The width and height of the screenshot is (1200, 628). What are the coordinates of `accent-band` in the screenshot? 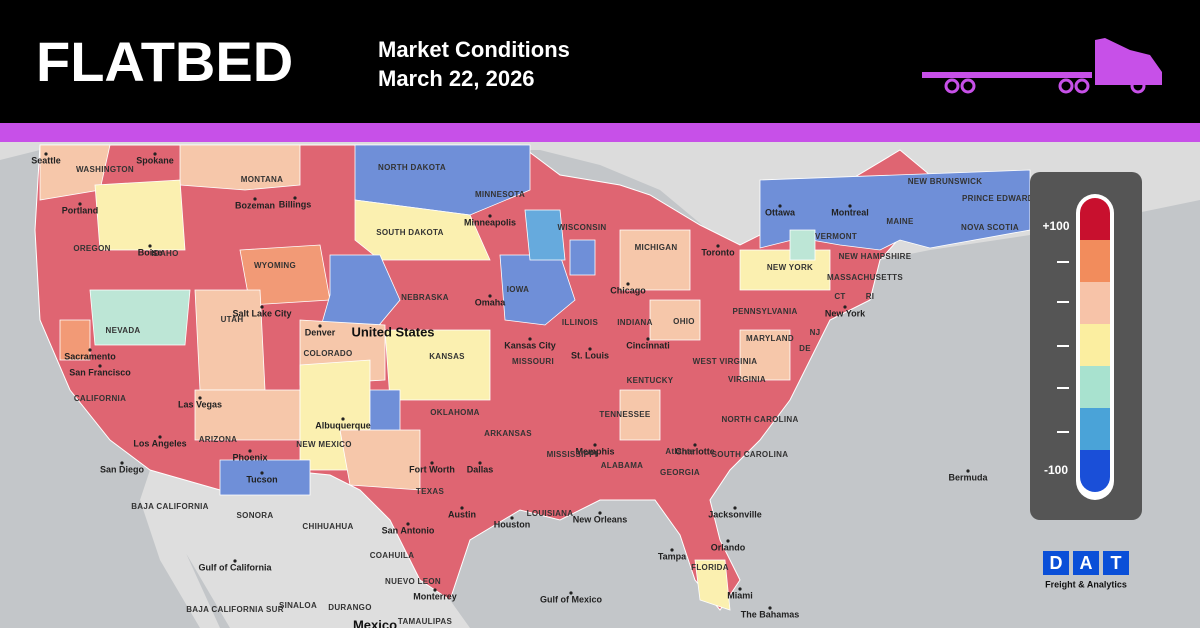 It's located at (600, 132).